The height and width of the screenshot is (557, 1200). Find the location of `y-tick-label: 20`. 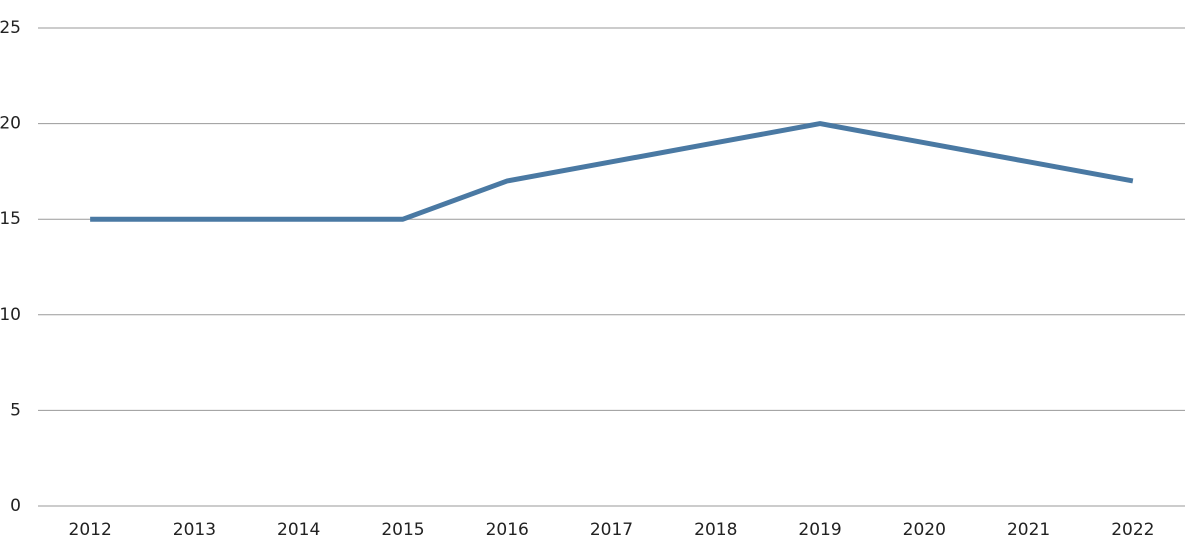

y-tick-label: 20 is located at coordinates (10, 124).